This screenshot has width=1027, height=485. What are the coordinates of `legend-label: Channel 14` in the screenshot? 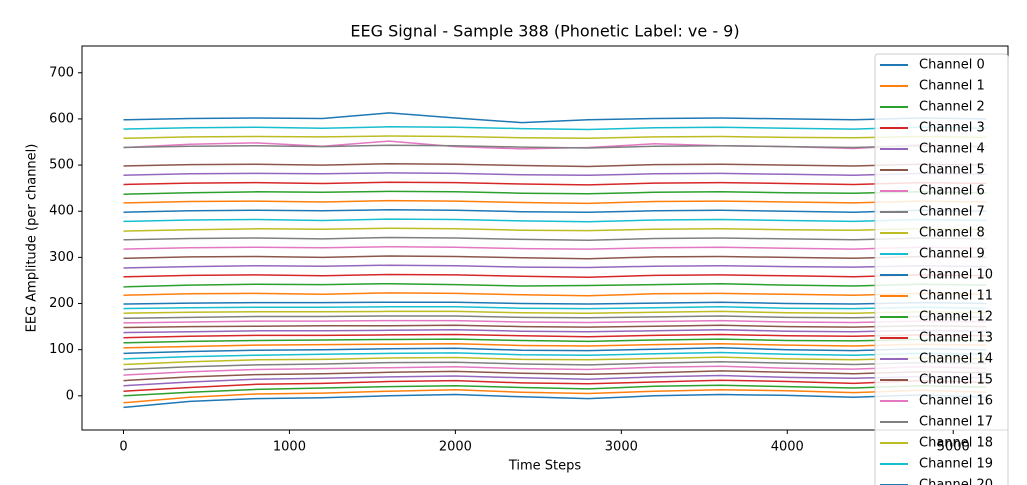 It's located at (956, 359).